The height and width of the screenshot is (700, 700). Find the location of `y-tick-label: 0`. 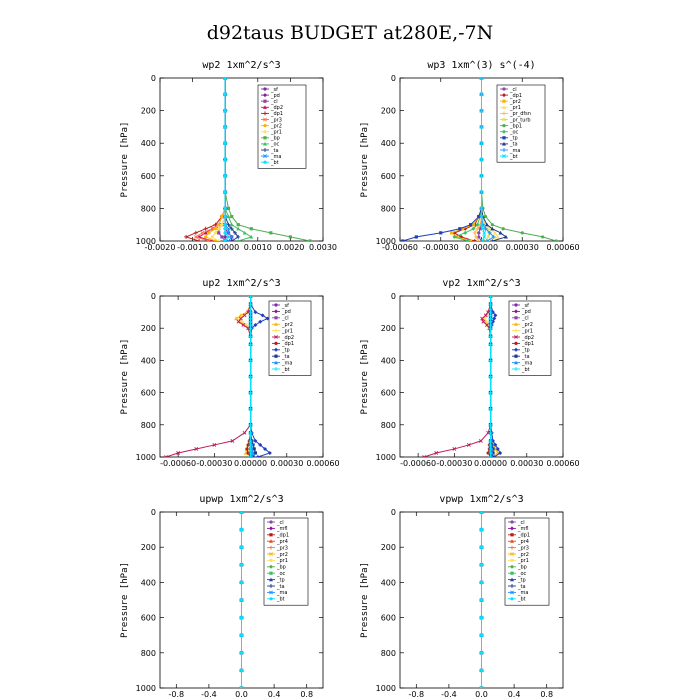

y-tick-label: 0 is located at coordinates (393, 78).